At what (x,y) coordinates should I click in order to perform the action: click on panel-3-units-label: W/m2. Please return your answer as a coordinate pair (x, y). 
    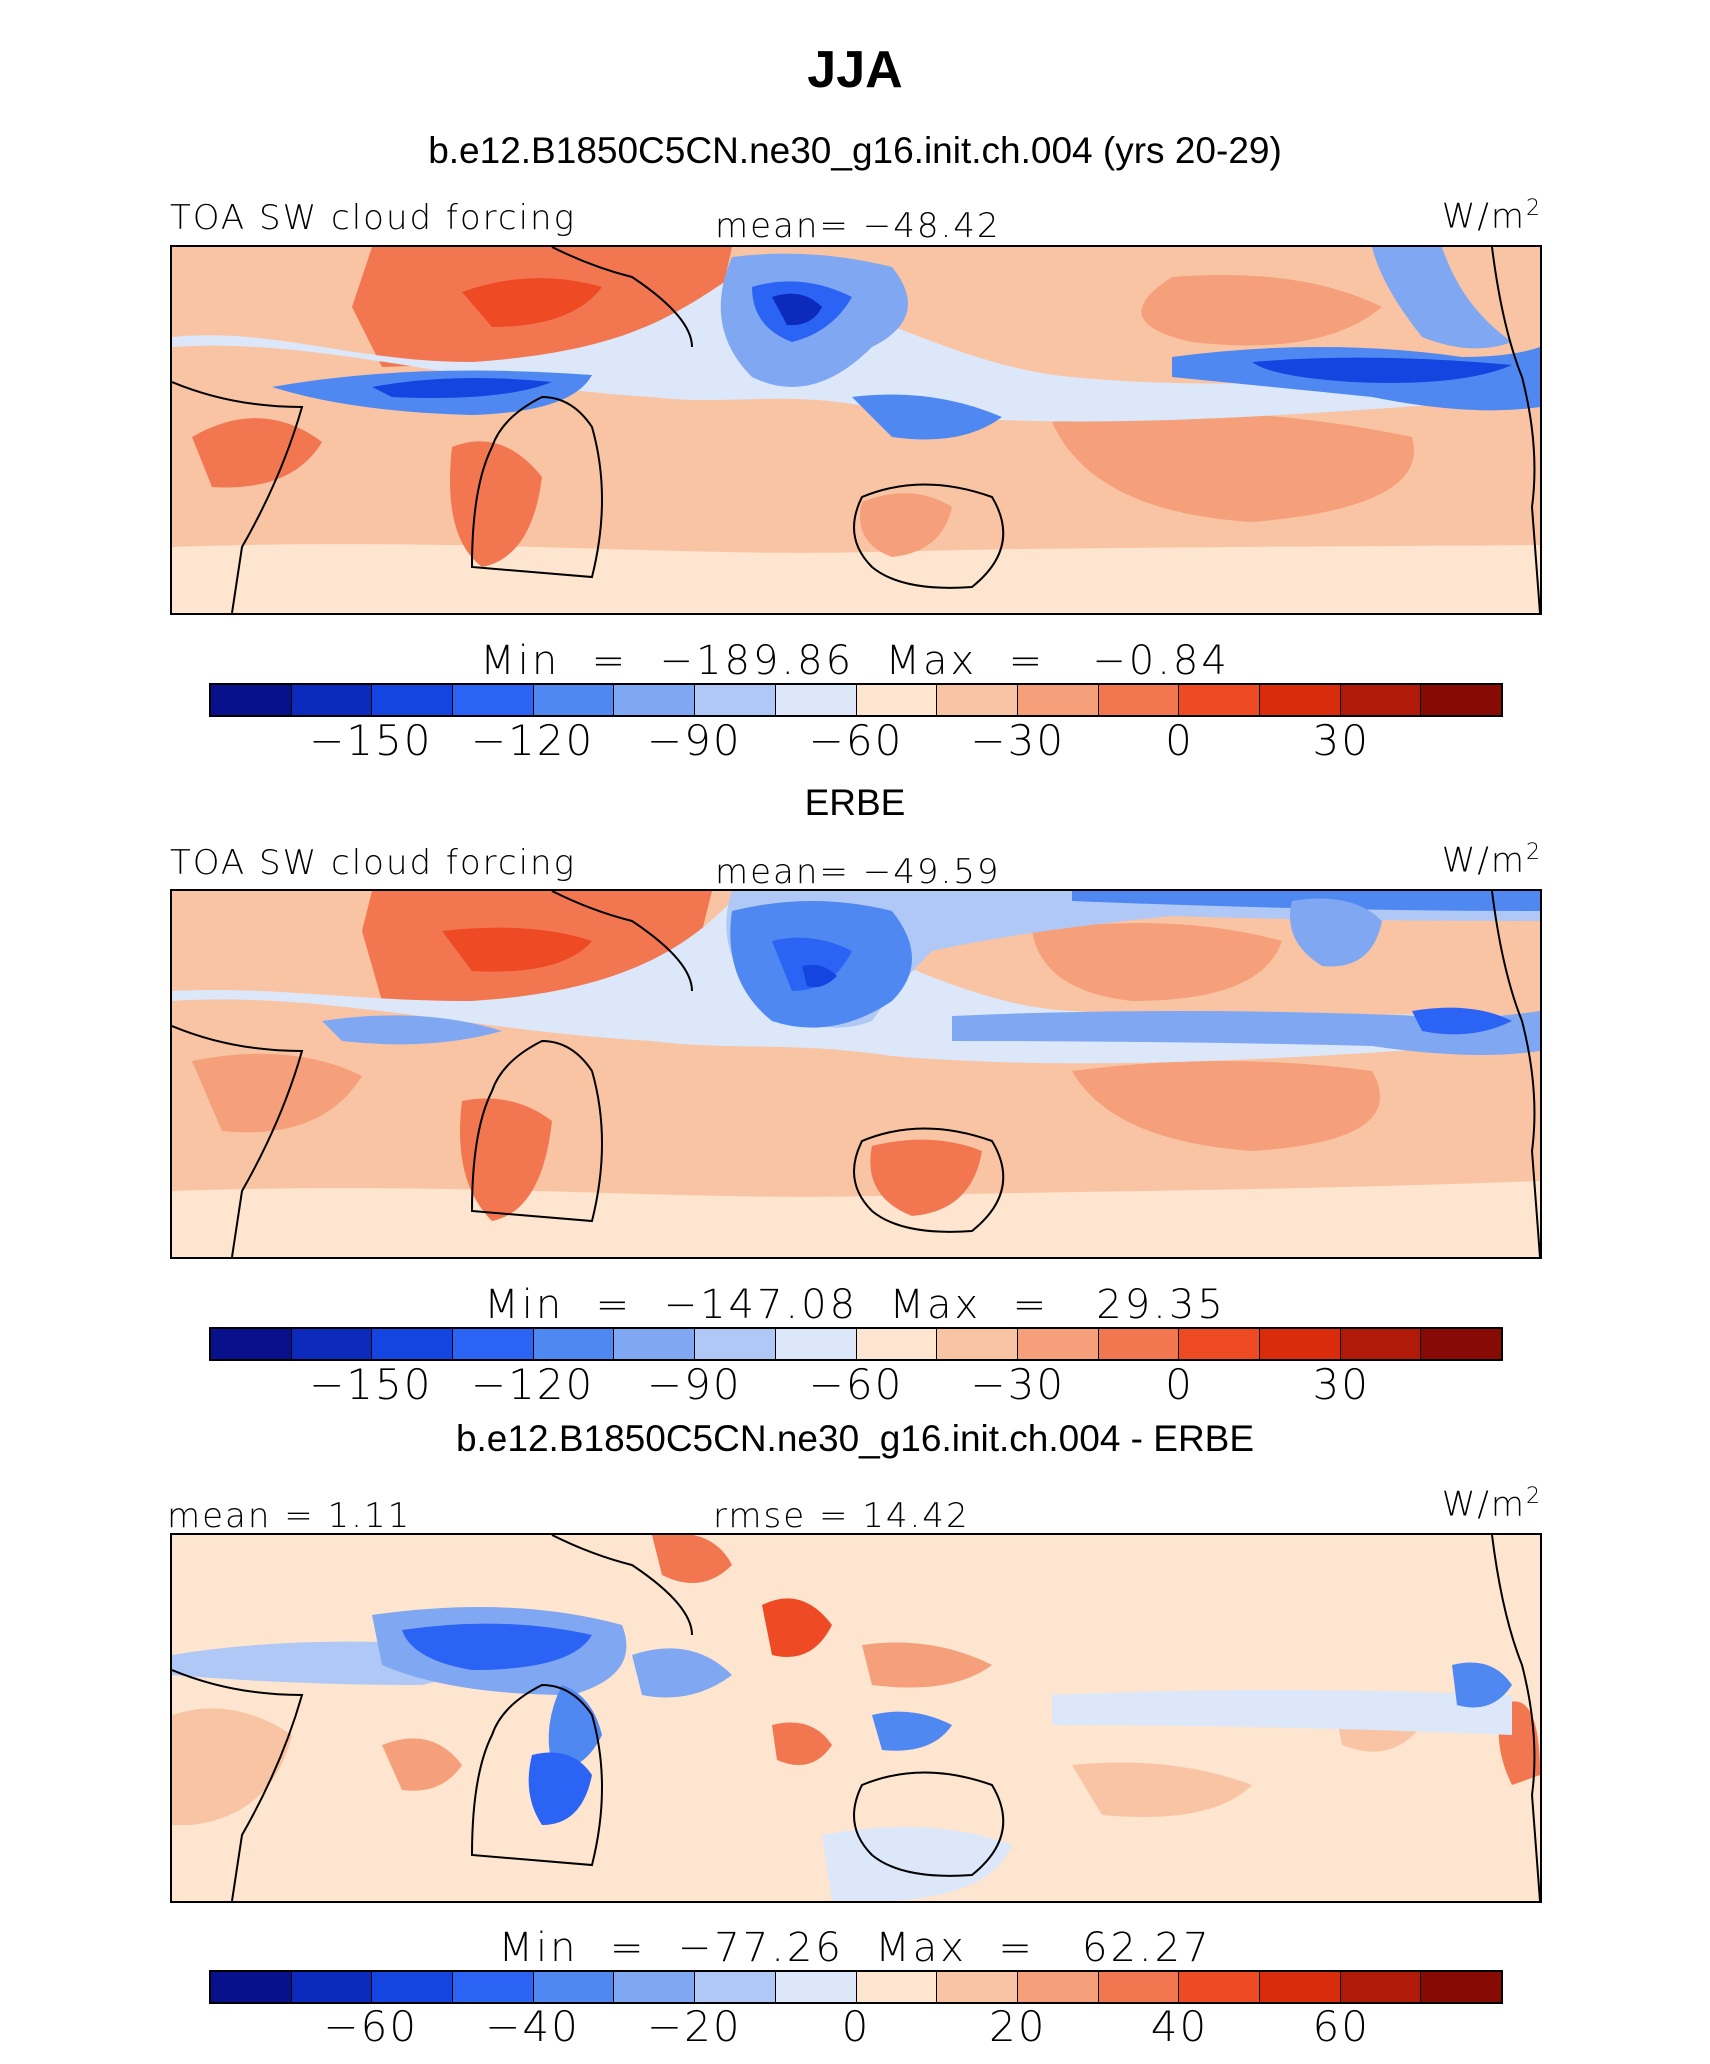
    Looking at the image, I should click on (1491, 1504).